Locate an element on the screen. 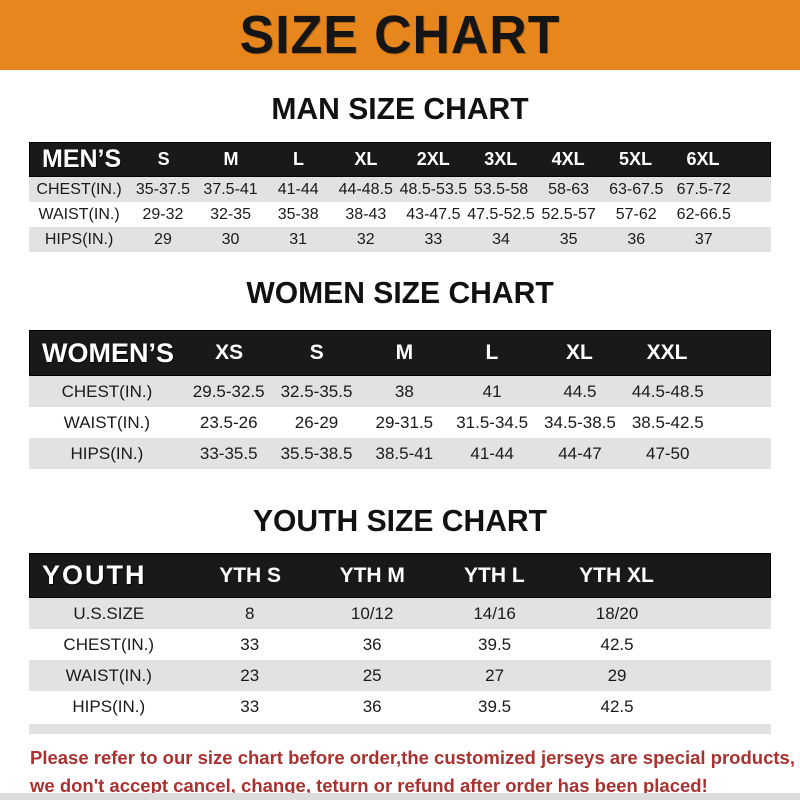 The image size is (800, 800). size-column-header: YTH XL is located at coordinates (616, 575).